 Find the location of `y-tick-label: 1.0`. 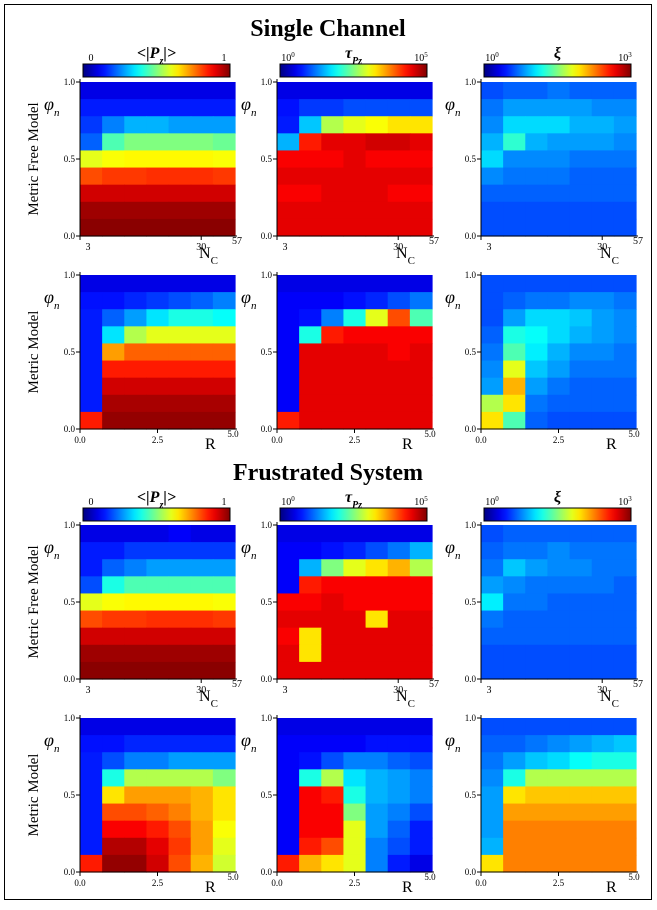

y-tick-label: 1.0 is located at coordinates (267, 525).